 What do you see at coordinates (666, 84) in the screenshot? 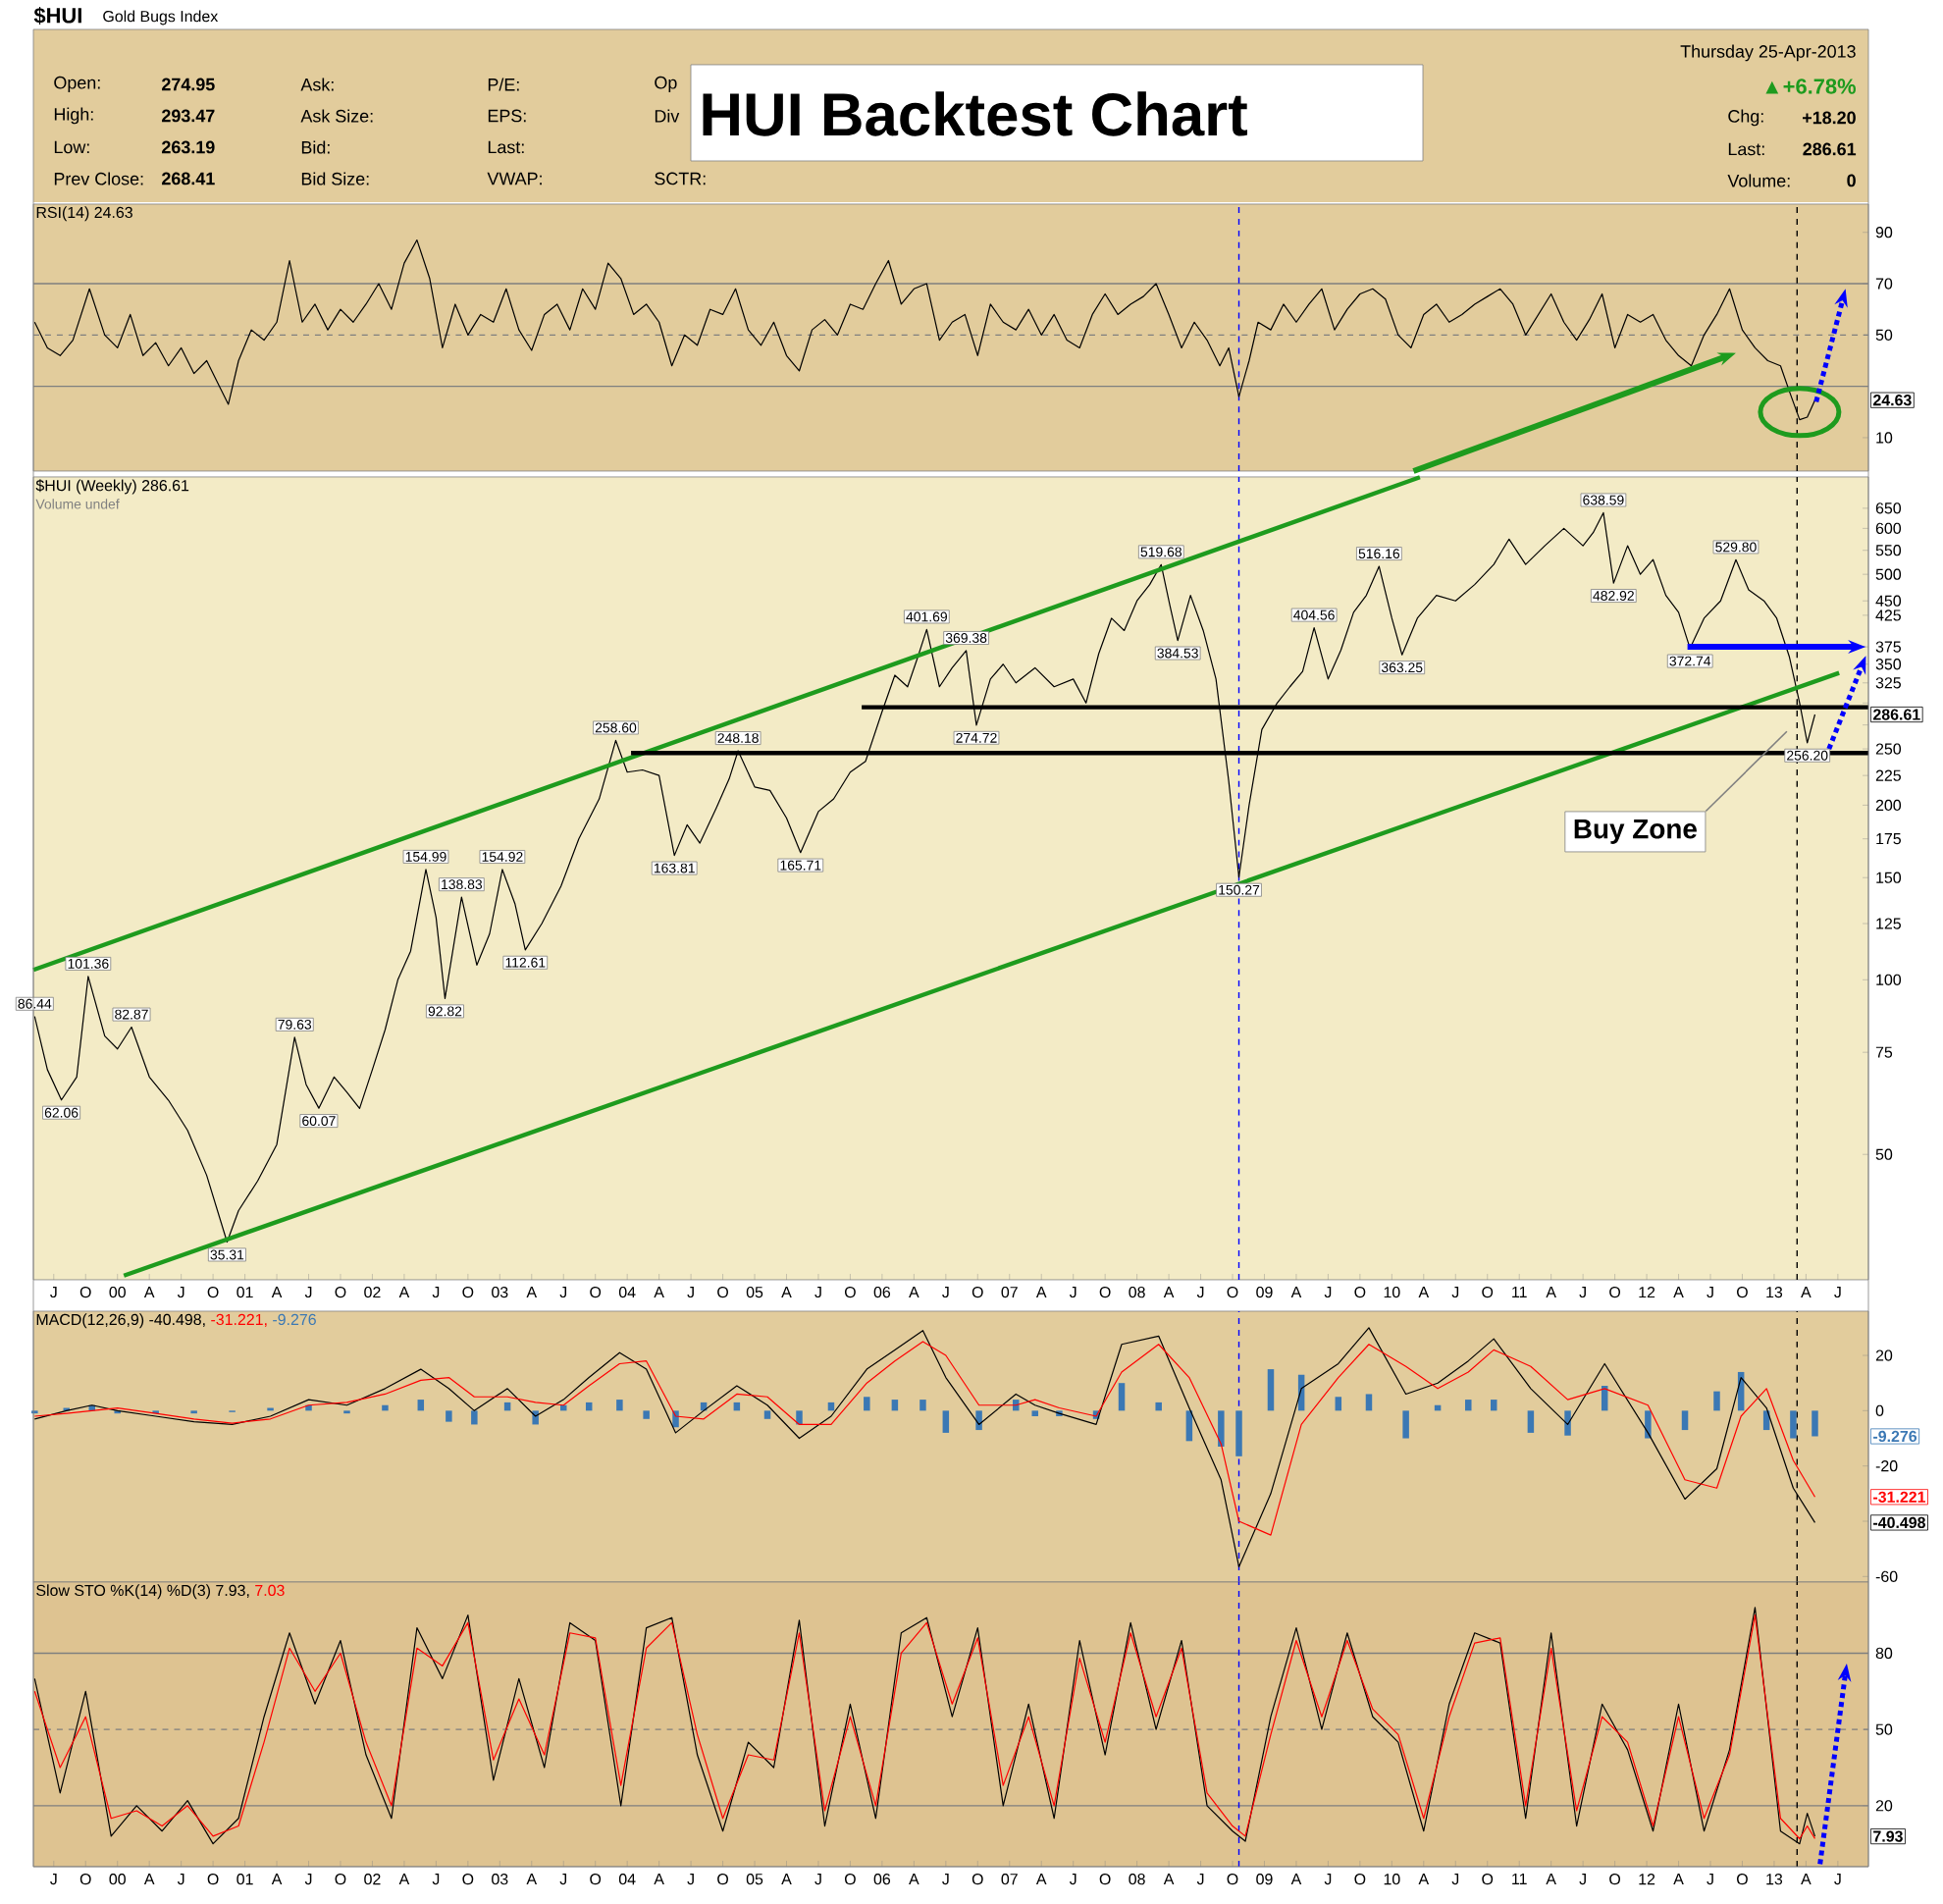
I see `text: Op` at bounding box center [666, 84].